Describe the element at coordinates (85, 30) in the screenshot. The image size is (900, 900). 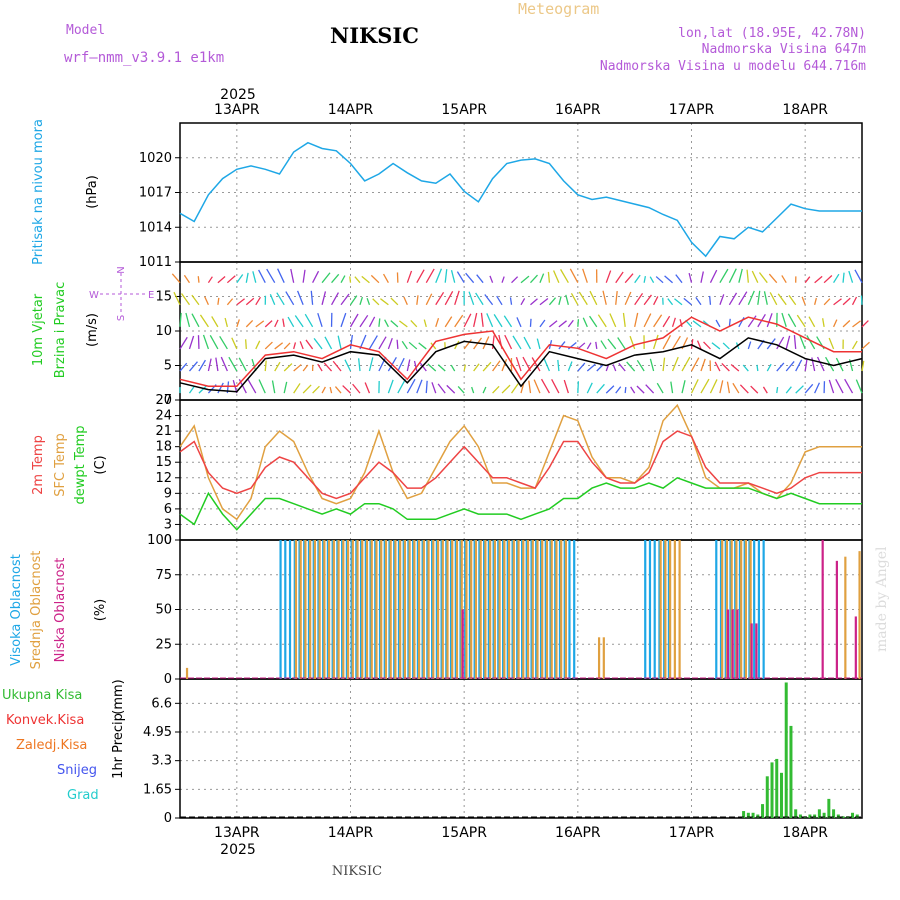
I see `model-label: Model` at that location.